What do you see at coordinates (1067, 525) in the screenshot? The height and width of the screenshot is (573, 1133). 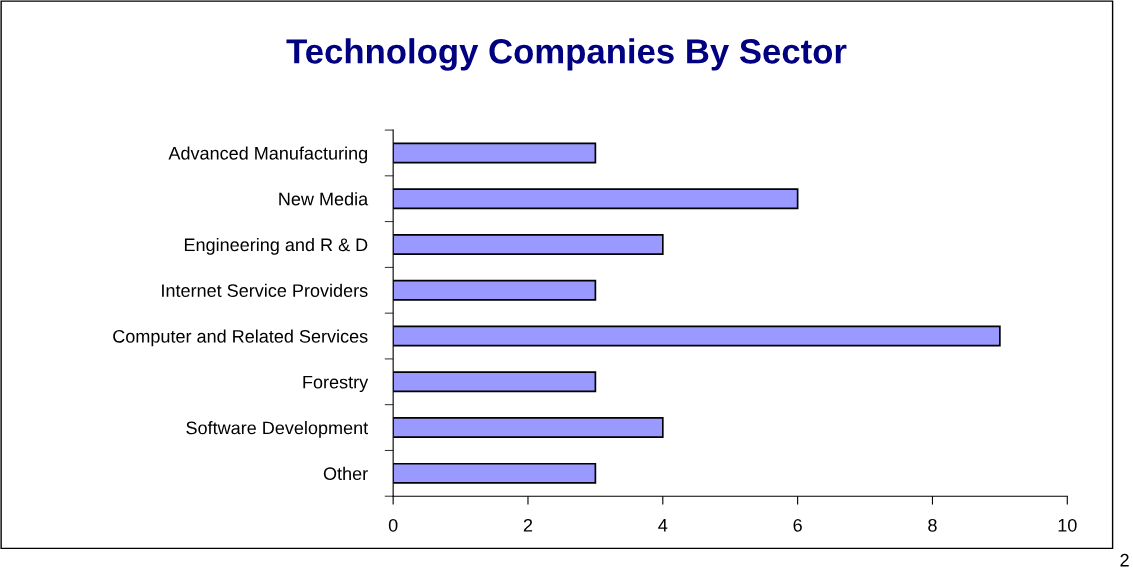 I see `x-tick-label: 10` at bounding box center [1067, 525].